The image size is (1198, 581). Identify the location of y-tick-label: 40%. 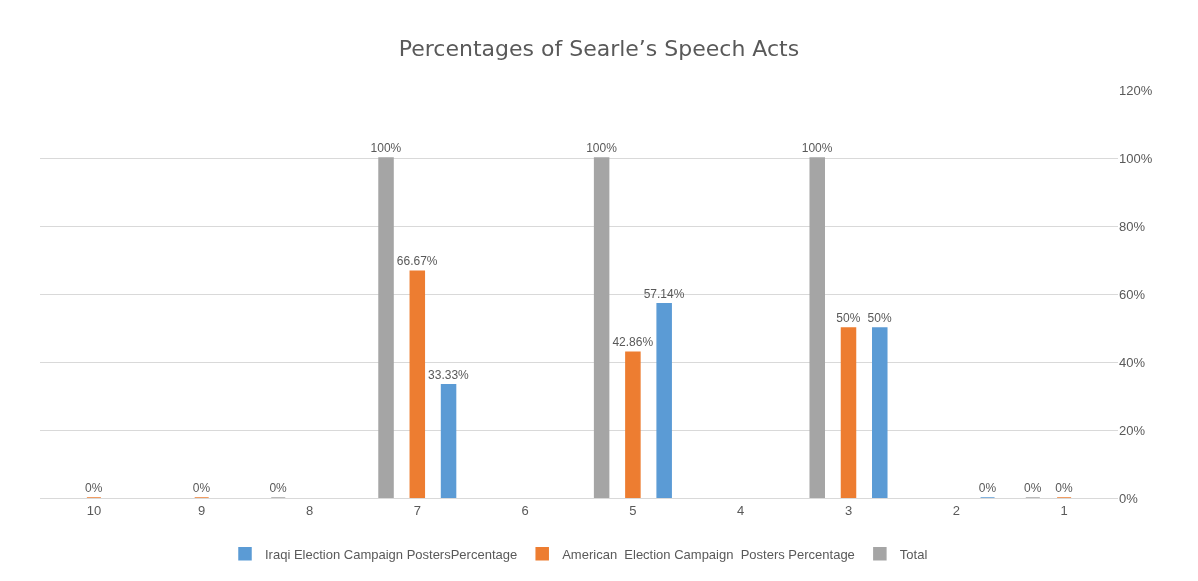
(1132, 362).